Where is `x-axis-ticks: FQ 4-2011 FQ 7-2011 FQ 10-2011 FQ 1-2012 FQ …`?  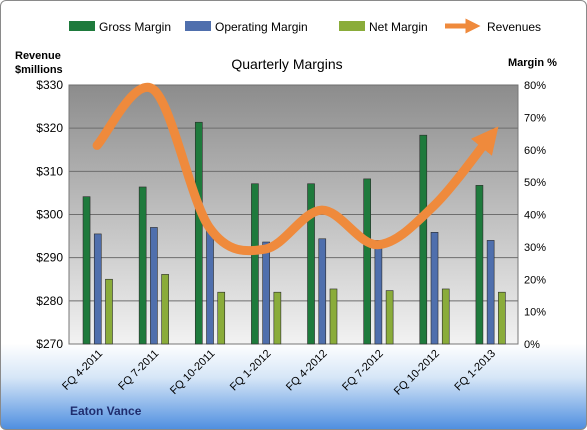
x-axis-ticks: FQ 4-2011 FQ 7-2011 FQ 10-2011 FQ 1-2012 FQ … is located at coordinates (279, 373).